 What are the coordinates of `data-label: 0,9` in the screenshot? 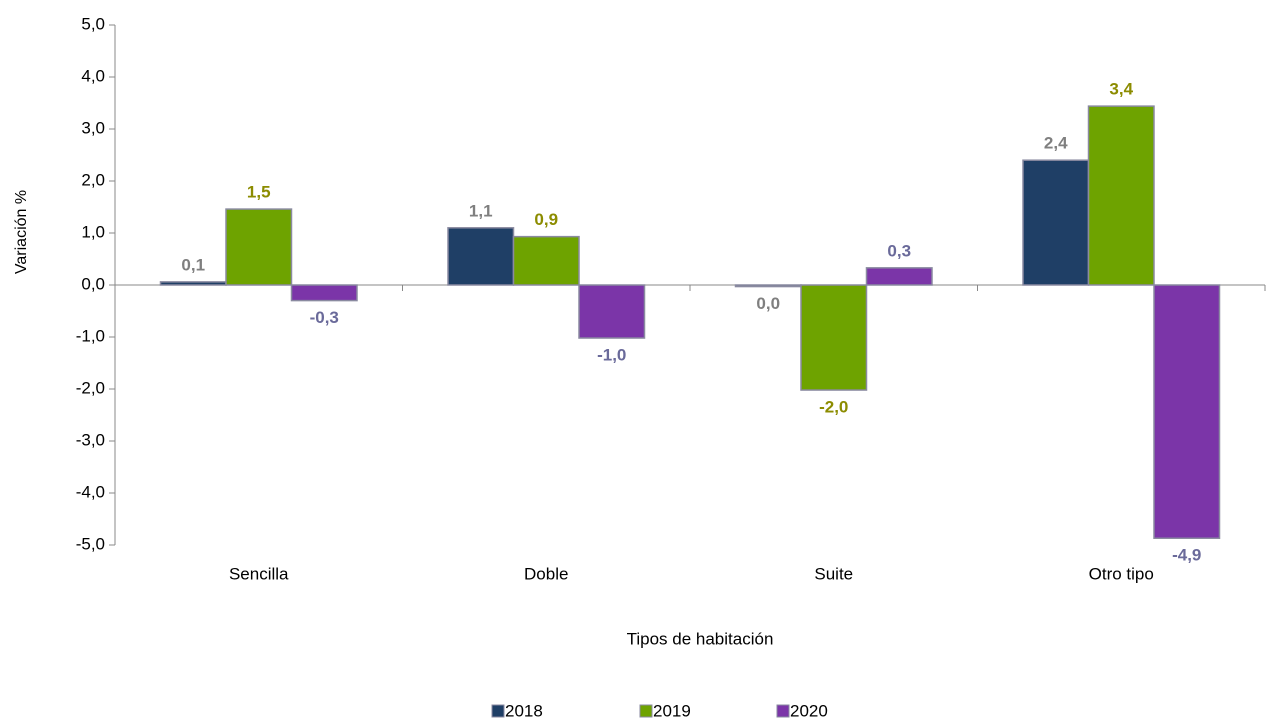 It's located at (546, 219).